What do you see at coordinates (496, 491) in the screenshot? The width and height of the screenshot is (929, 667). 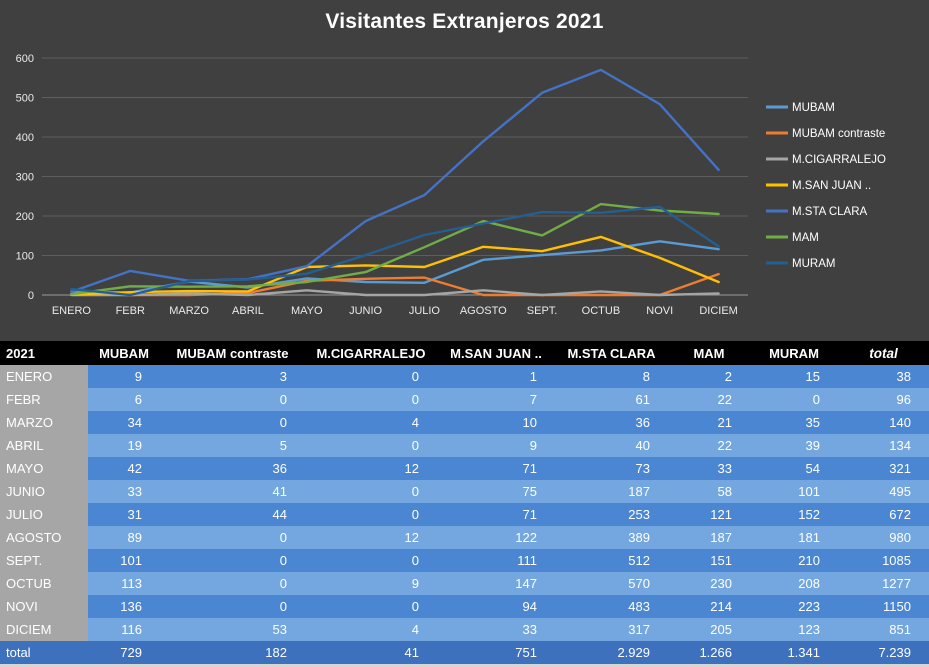 I see `cell: 75` at bounding box center [496, 491].